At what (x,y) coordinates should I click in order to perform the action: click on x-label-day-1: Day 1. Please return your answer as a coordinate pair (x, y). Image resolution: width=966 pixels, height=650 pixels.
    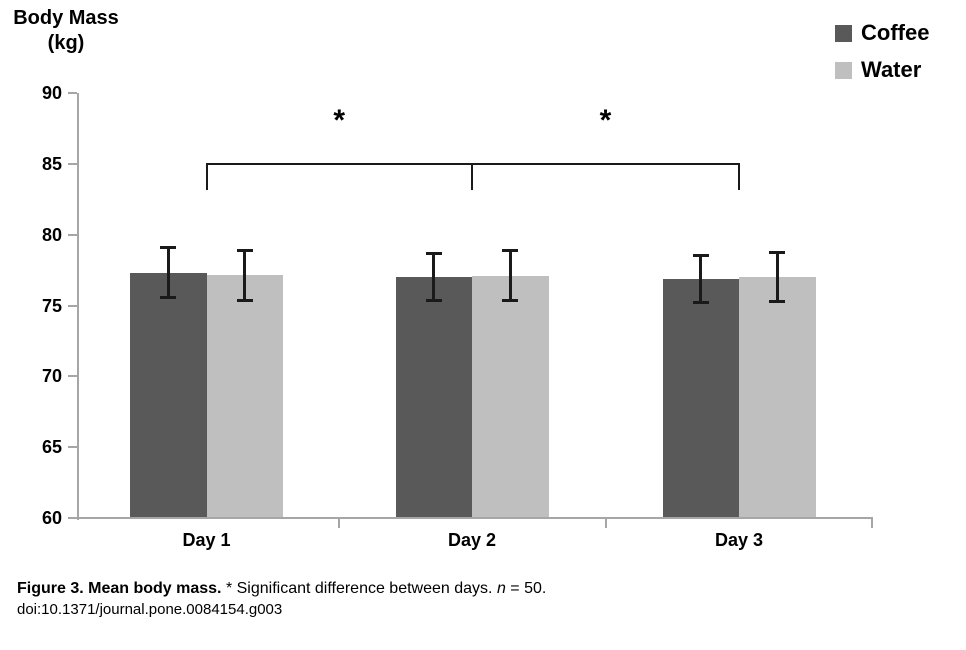
    Looking at the image, I should click on (206, 540).